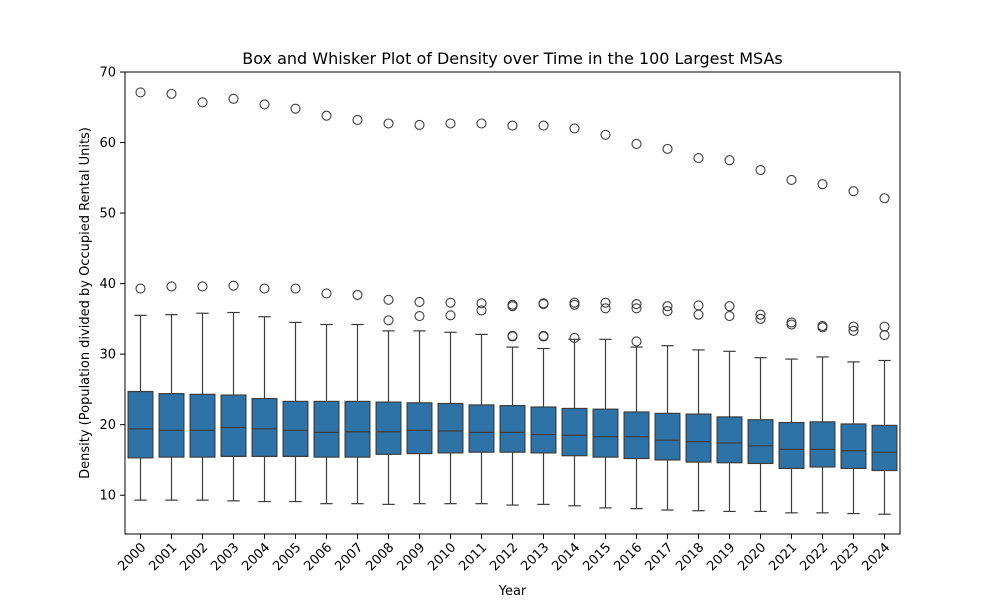 The image size is (1000, 600). Describe the element at coordinates (318, 557) in the screenshot. I see `x-tick-label: 2006` at that location.